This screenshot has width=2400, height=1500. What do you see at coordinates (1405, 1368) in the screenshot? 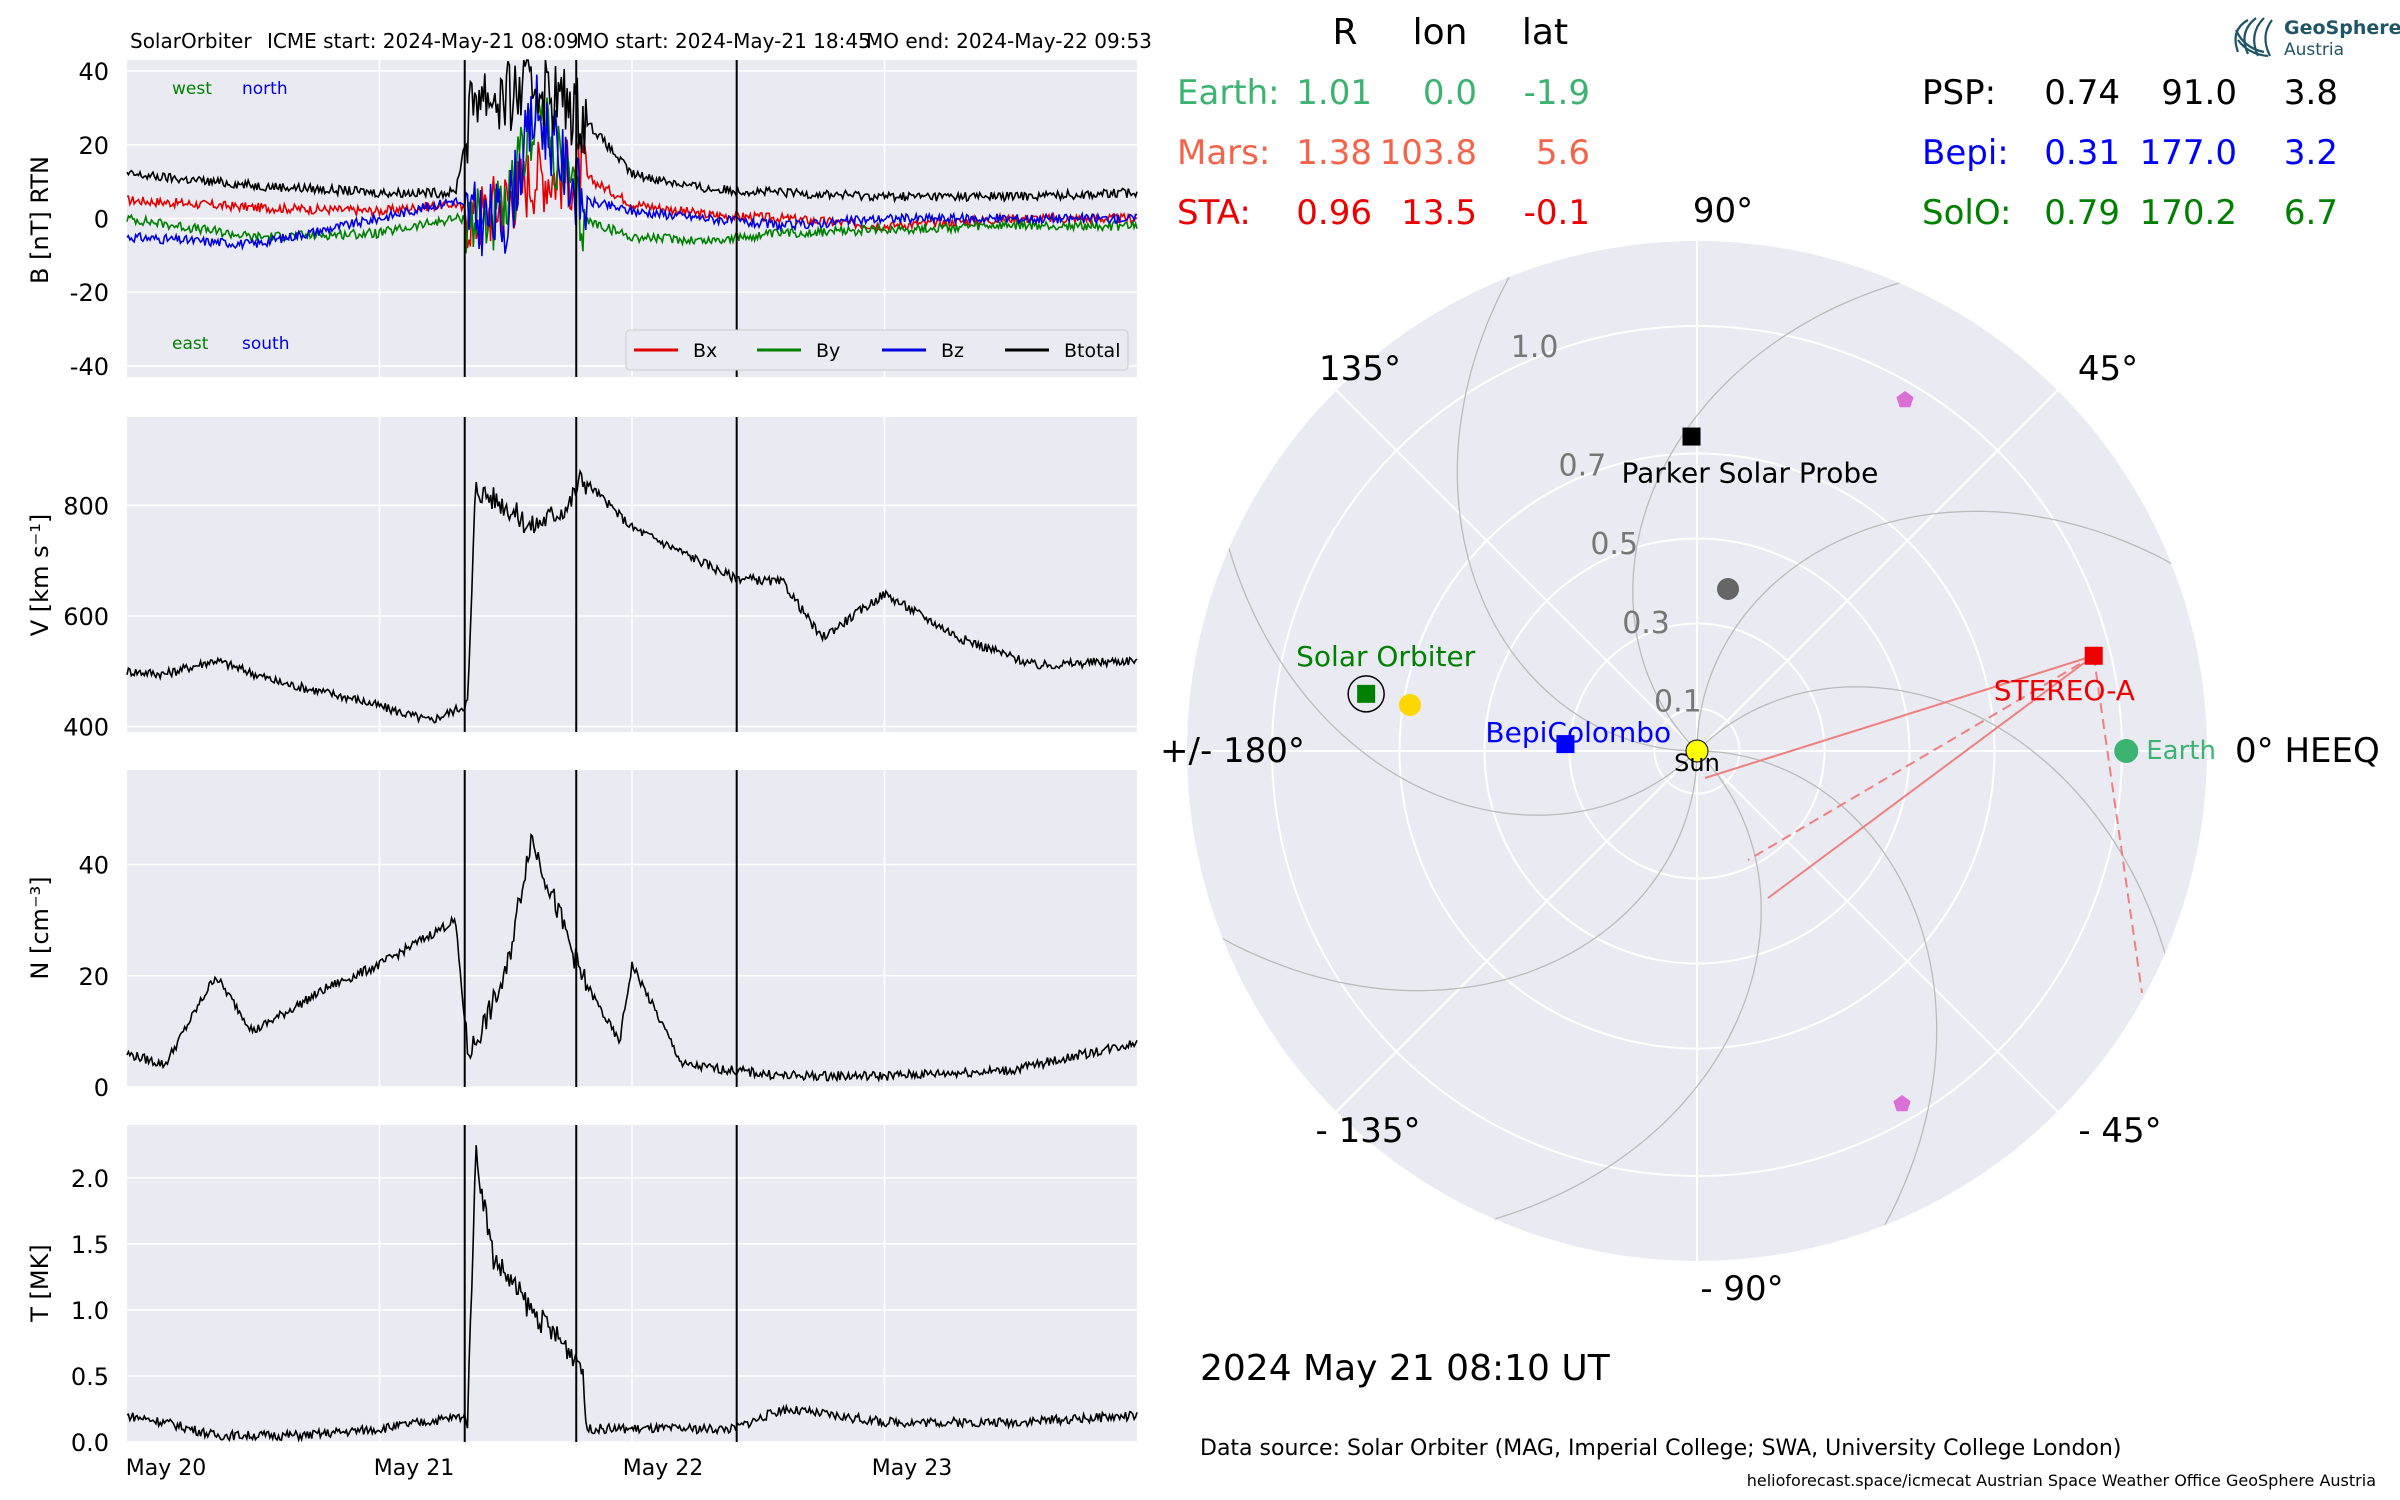
I see `timestamp: 2024 May 21 08:10 UT` at bounding box center [1405, 1368].